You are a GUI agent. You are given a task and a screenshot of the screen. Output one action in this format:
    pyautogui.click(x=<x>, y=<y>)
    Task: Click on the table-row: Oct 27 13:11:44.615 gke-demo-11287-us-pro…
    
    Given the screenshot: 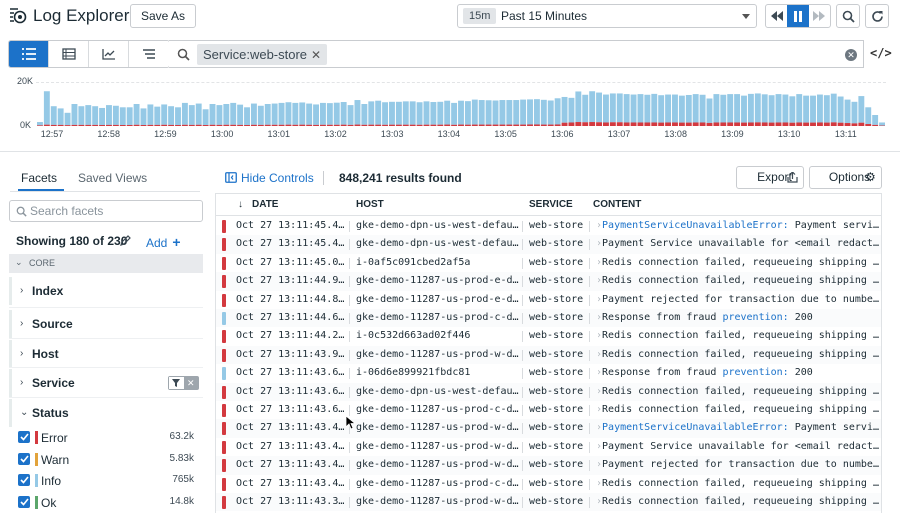 What is the action you would take?
    pyautogui.click(x=548, y=318)
    